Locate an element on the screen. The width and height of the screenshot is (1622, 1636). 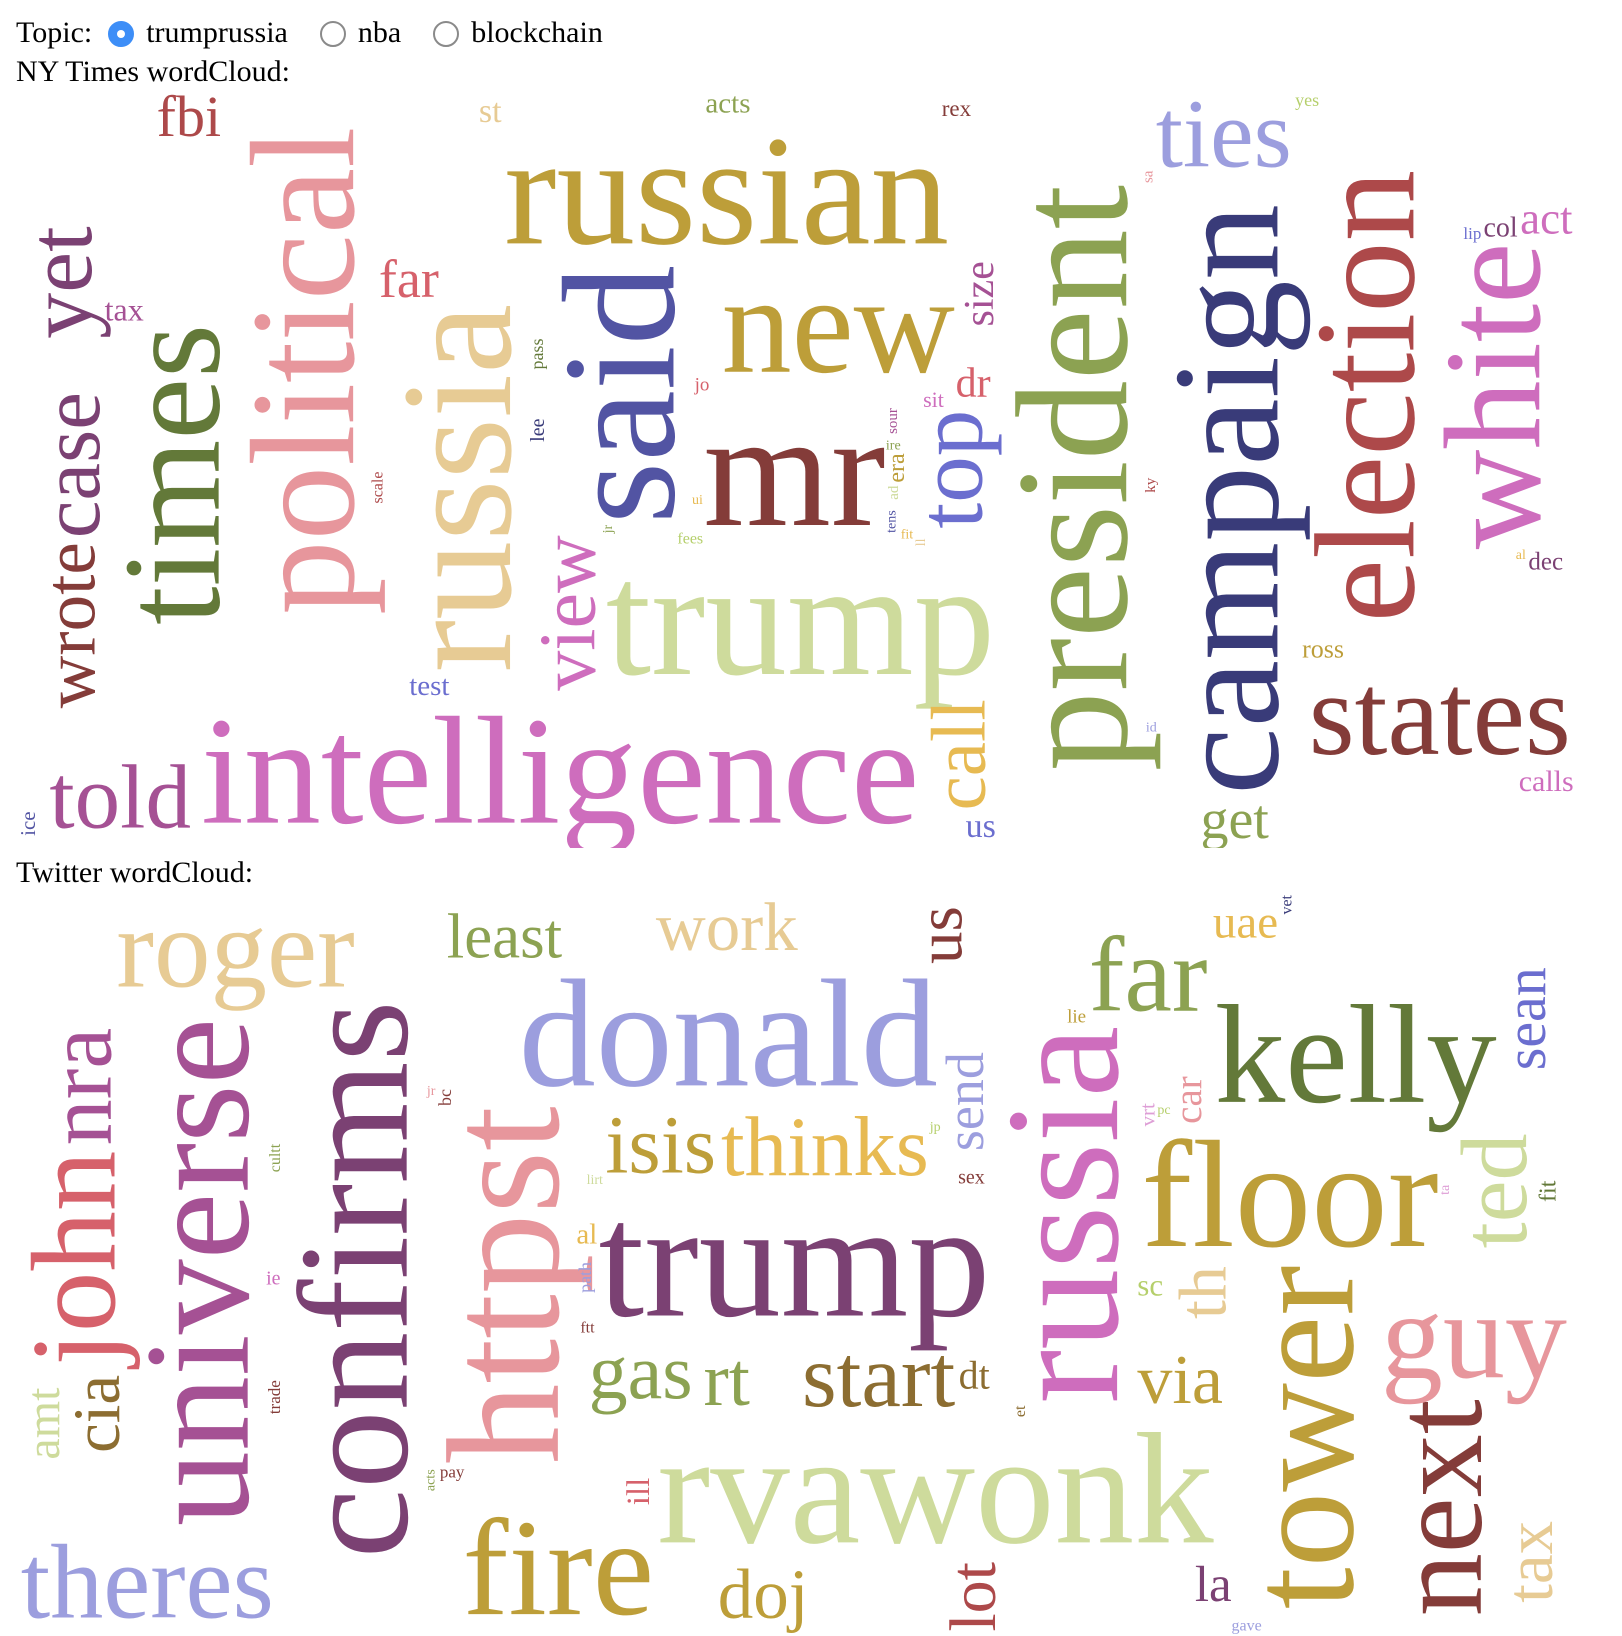
nytimes-word: jr is located at coordinates (608, 529).